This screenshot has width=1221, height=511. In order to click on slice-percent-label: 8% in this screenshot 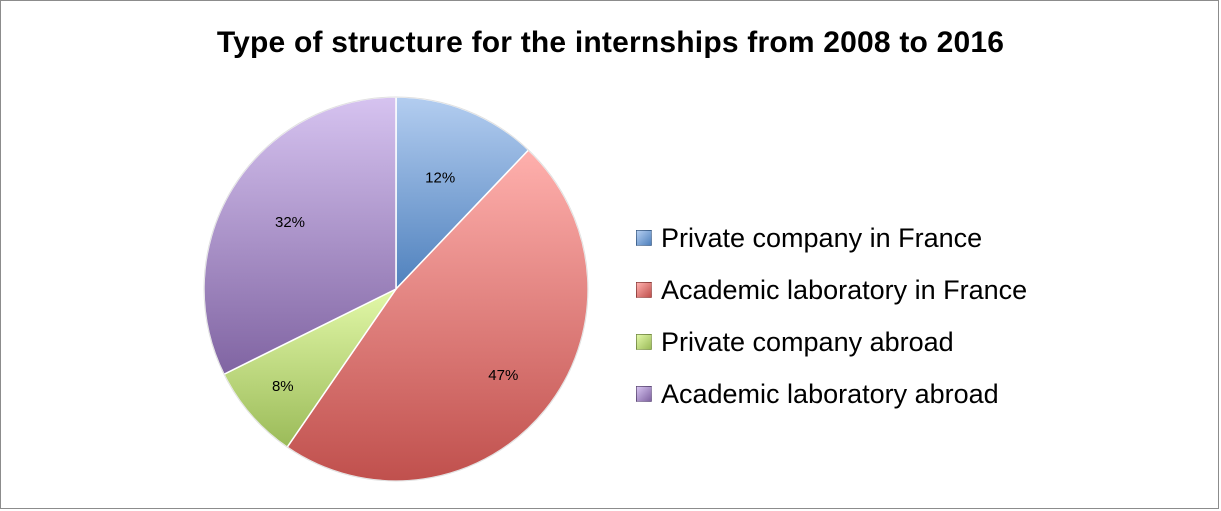, I will do `click(283, 386)`.